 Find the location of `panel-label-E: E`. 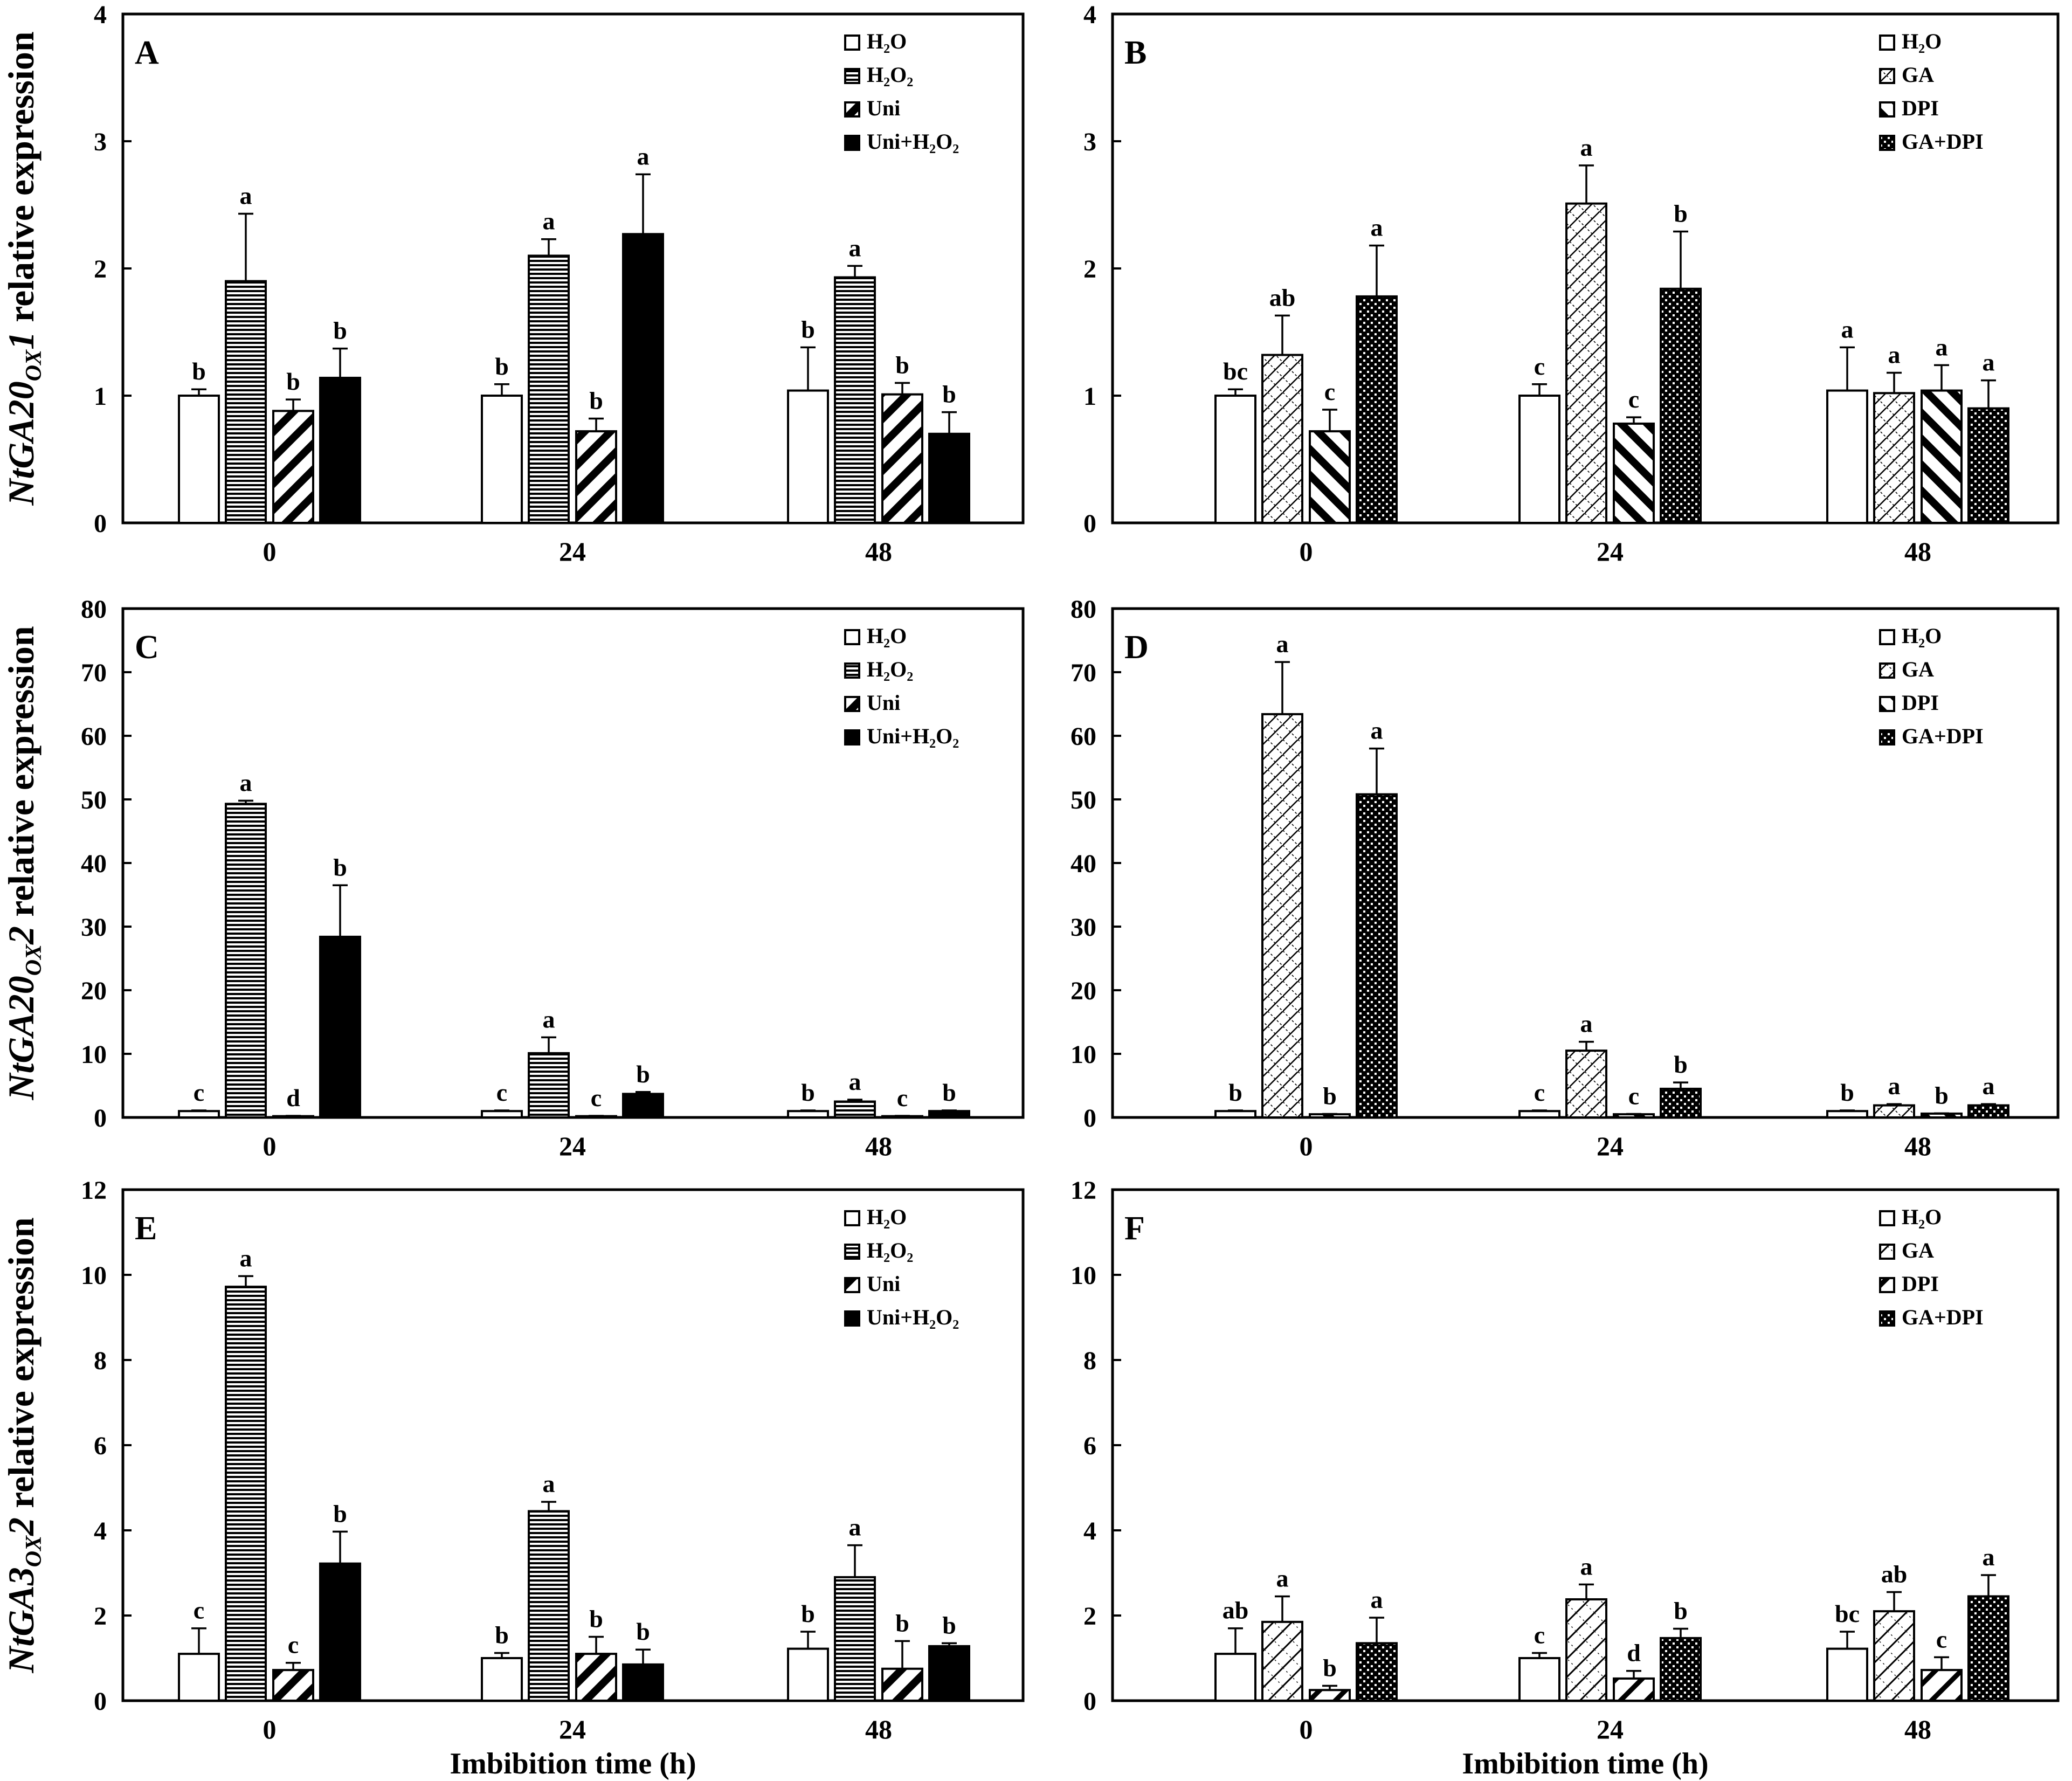

panel-label-E: E is located at coordinates (146, 1228).